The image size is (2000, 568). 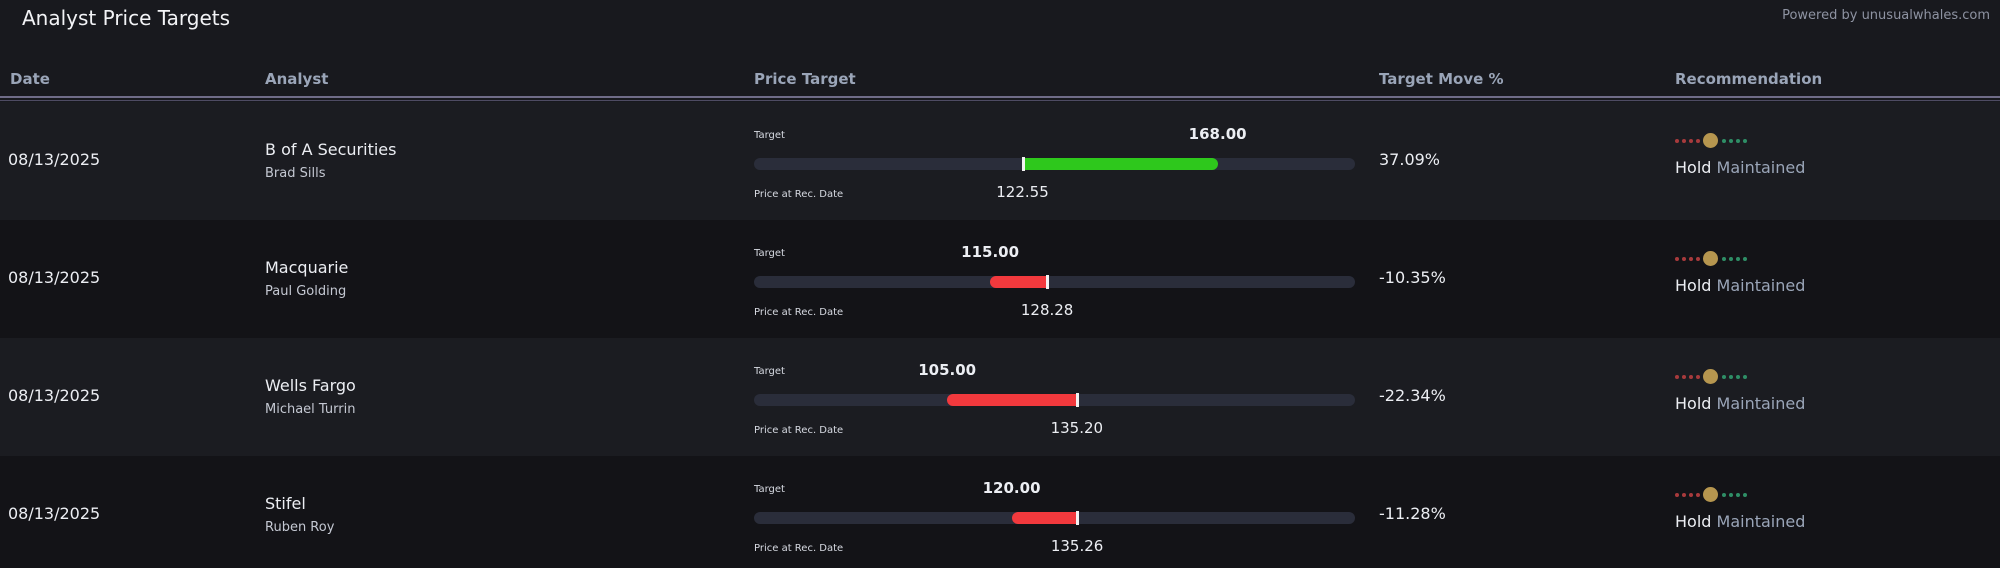 What do you see at coordinates (1077, 546) in the screenshot?
I see `price-at-rec-value: 135.26` at bounding box center [1077, 546].